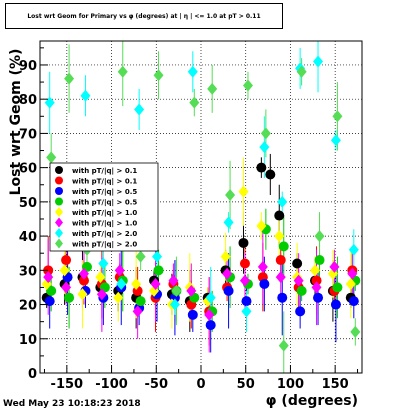 The image size is (400, 414). What do you see at coordinates (72, 404) in the screenshot?
I see `timestamp: Wed May 23 10:18:23 2018` at bounding box center [72, 404].